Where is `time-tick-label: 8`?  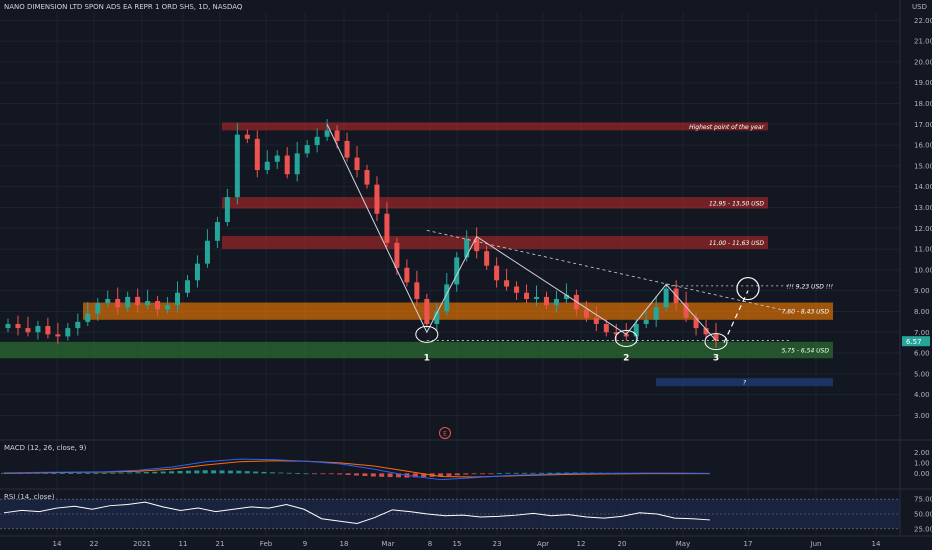 time-tick-label: 8 is located at coordinates (430, 544).